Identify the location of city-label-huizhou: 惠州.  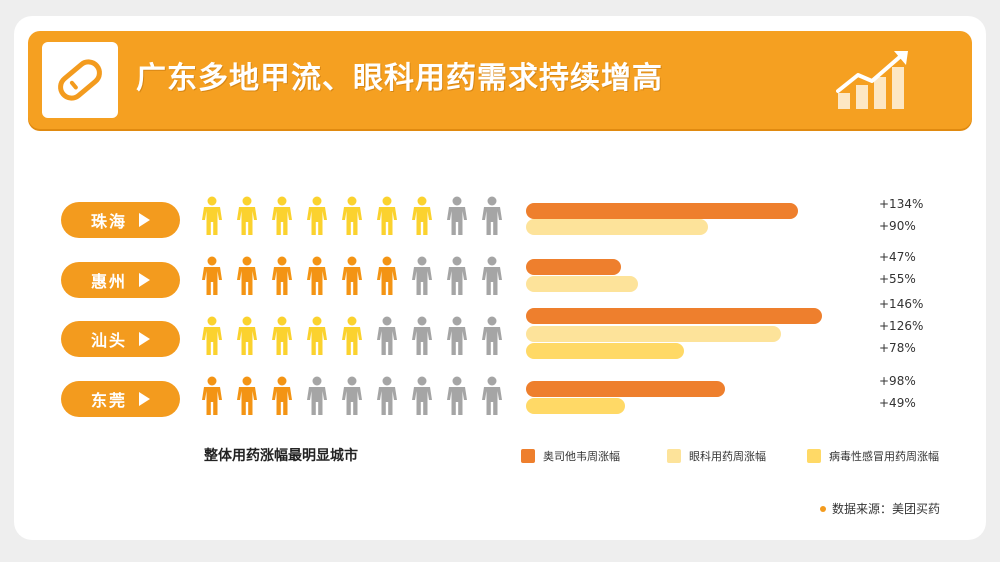
(120, 280).